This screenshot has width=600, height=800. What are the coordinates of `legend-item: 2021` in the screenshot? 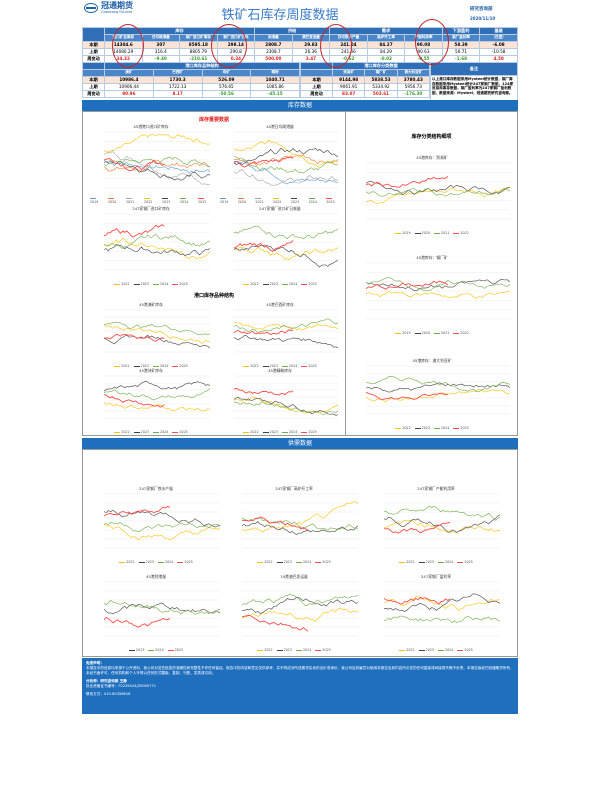 It's located at (441, 233).